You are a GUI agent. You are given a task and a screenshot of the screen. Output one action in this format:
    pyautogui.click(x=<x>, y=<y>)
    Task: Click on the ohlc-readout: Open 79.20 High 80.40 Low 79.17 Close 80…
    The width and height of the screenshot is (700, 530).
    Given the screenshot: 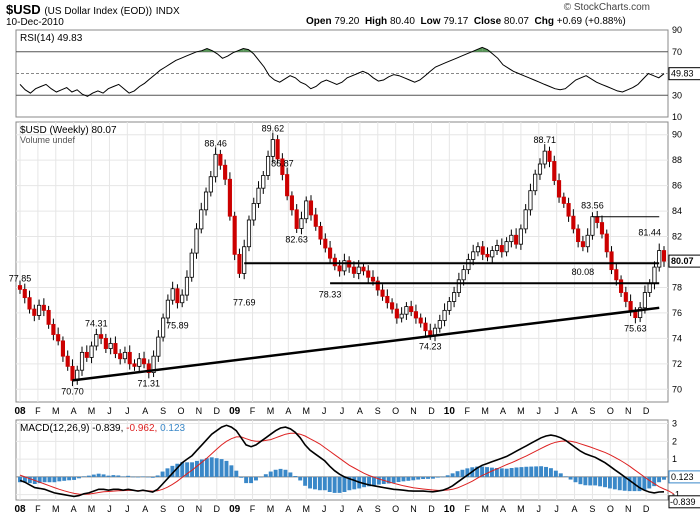 What is the action you would take?
    pyautogui.click(x=466, y=21)
    